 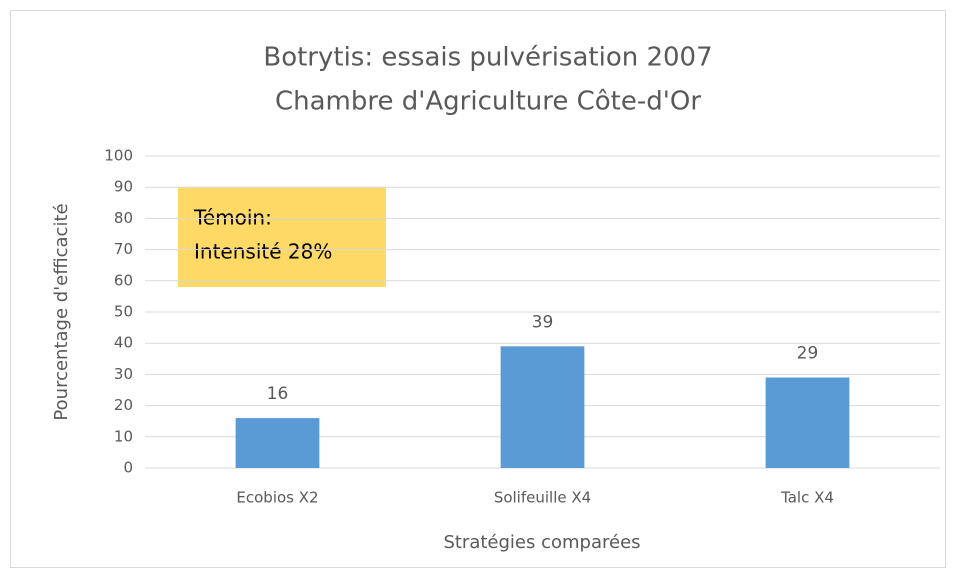 What do you see at coordinates (123, 312) in the screenshot?
I see `y-tick-label: 50` at bounding box center [123, 312].